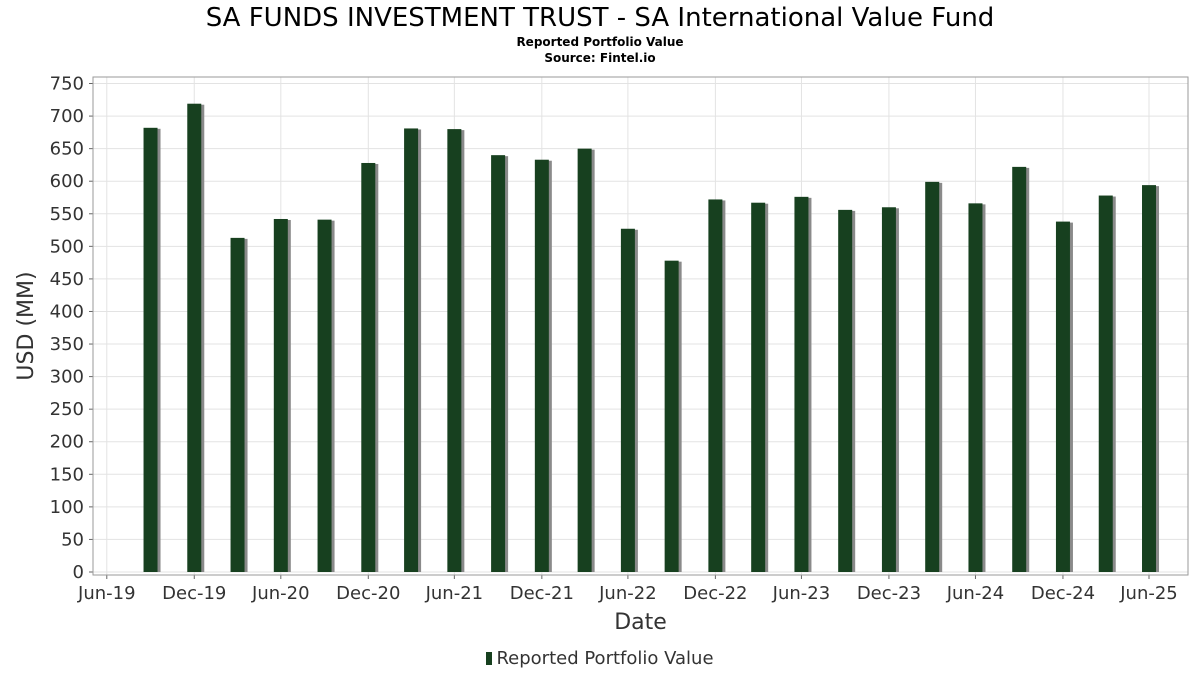  What do you see at coordinates (975, 593) in the screenshot?
I see `x-tick-label: Jun-24` at bounding box center [975, 593].